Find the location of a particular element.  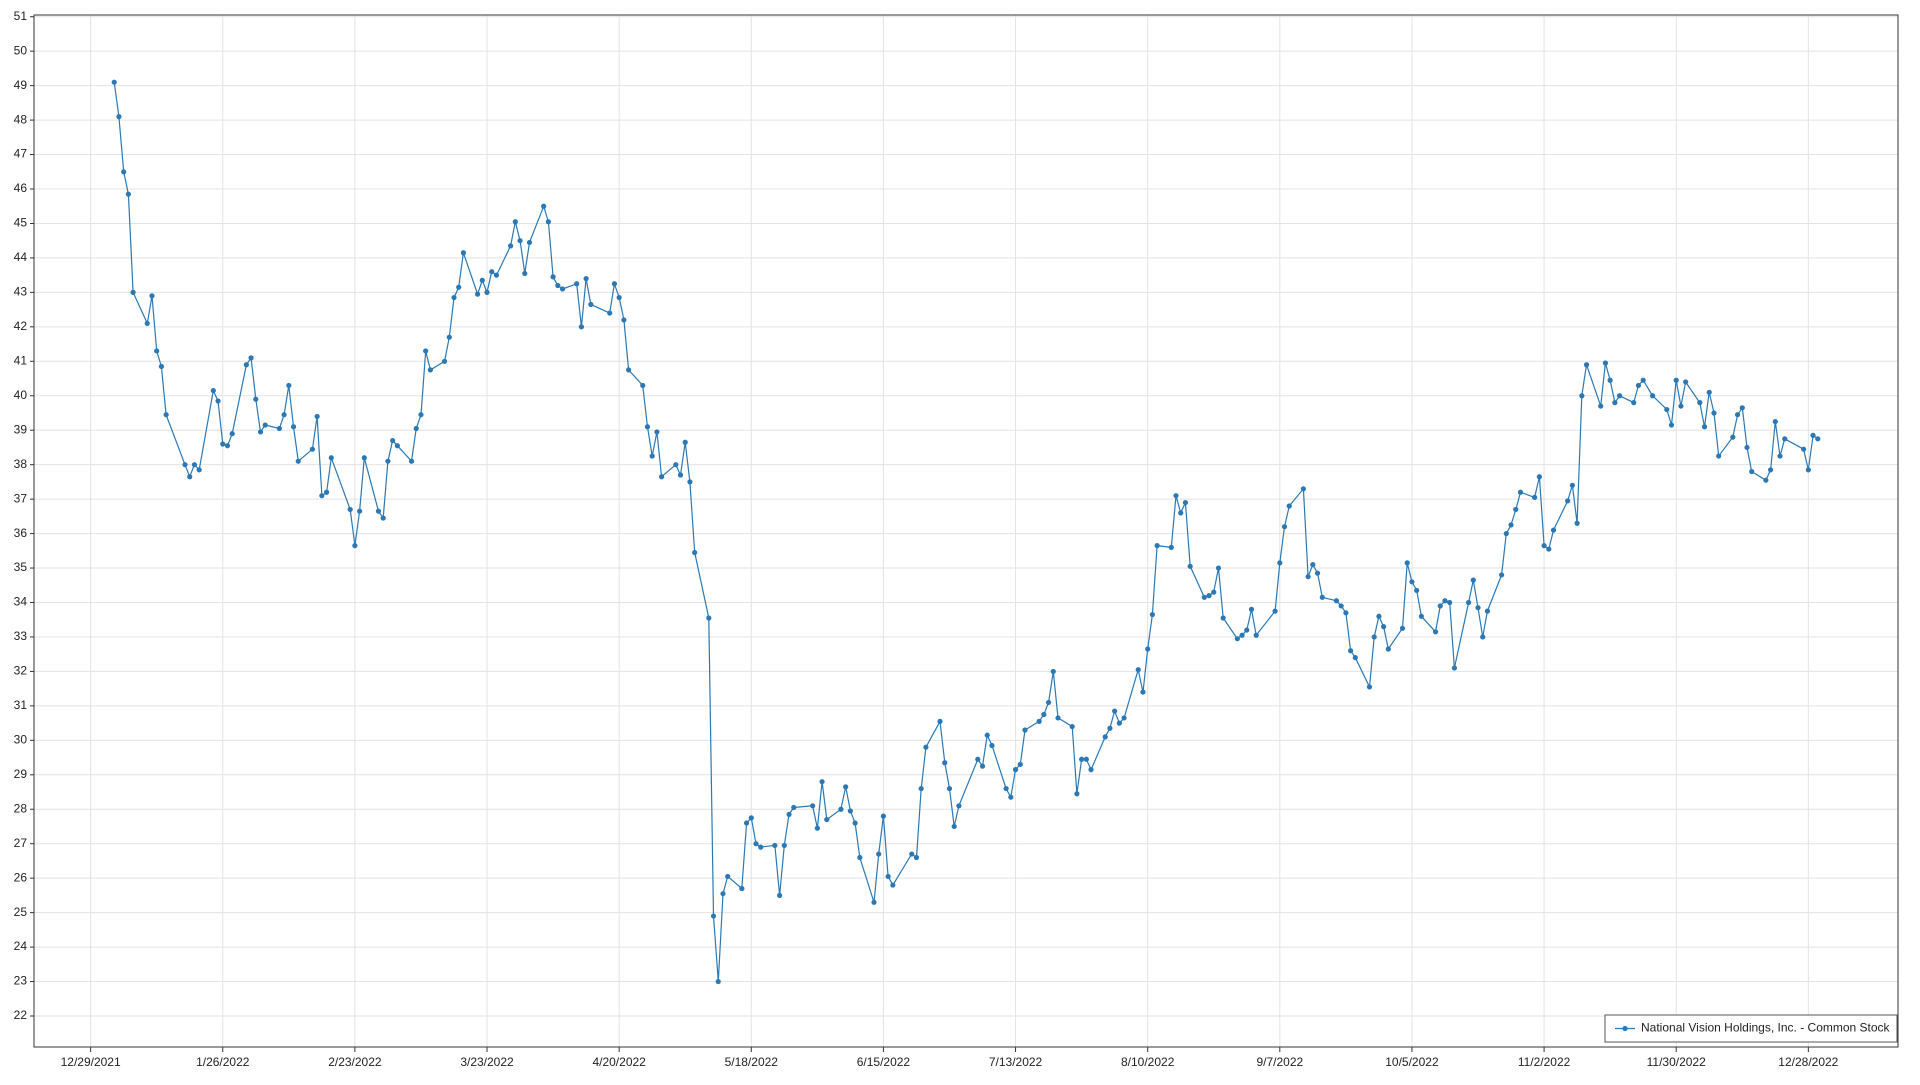

y-tick-label: 43 is located at coordinates (21, 292).